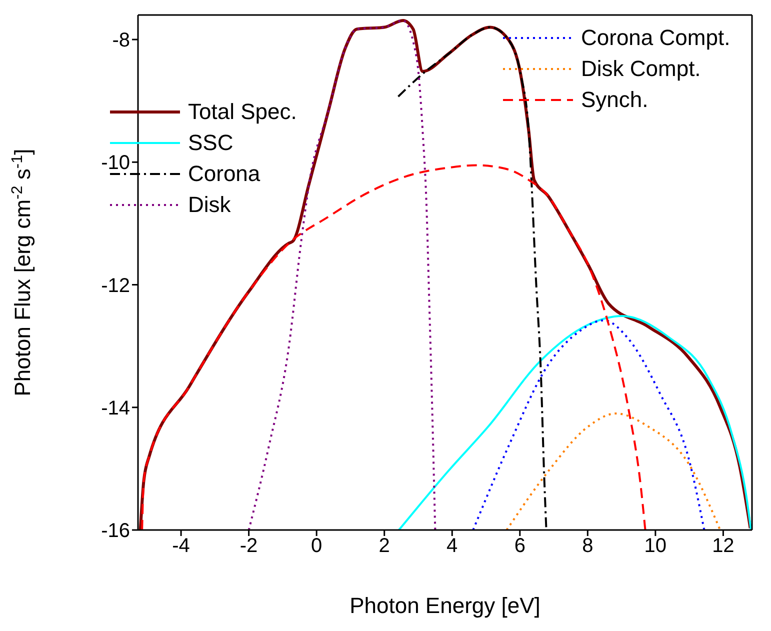  What do you see at coordinates (316, 546) in the screenshot?
I see `x-tick-label: 0` at bounding box center [316, 546].